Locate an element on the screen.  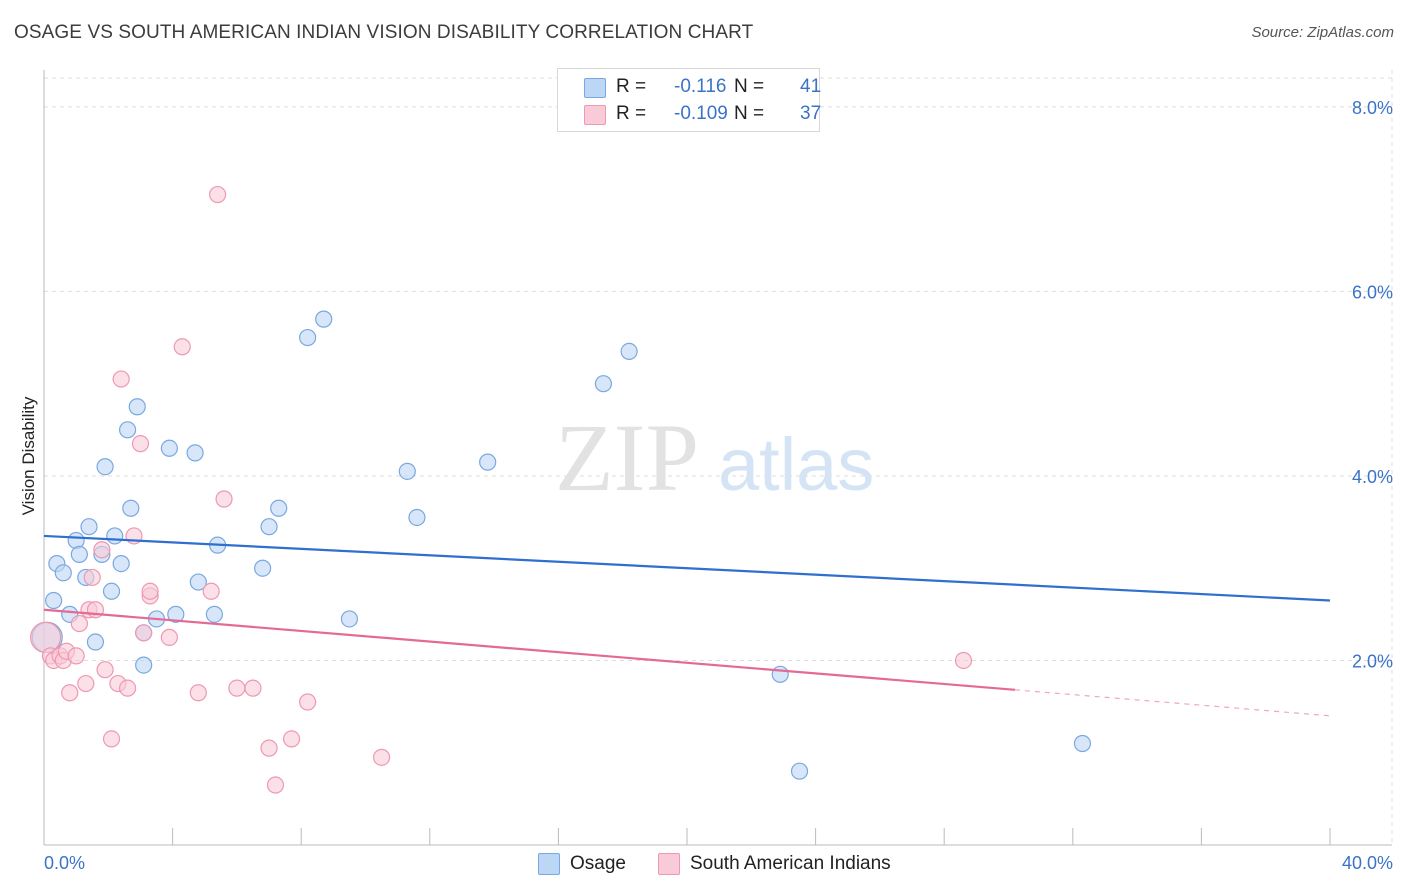
osage-trend-line is located at coordinates (687, 568).